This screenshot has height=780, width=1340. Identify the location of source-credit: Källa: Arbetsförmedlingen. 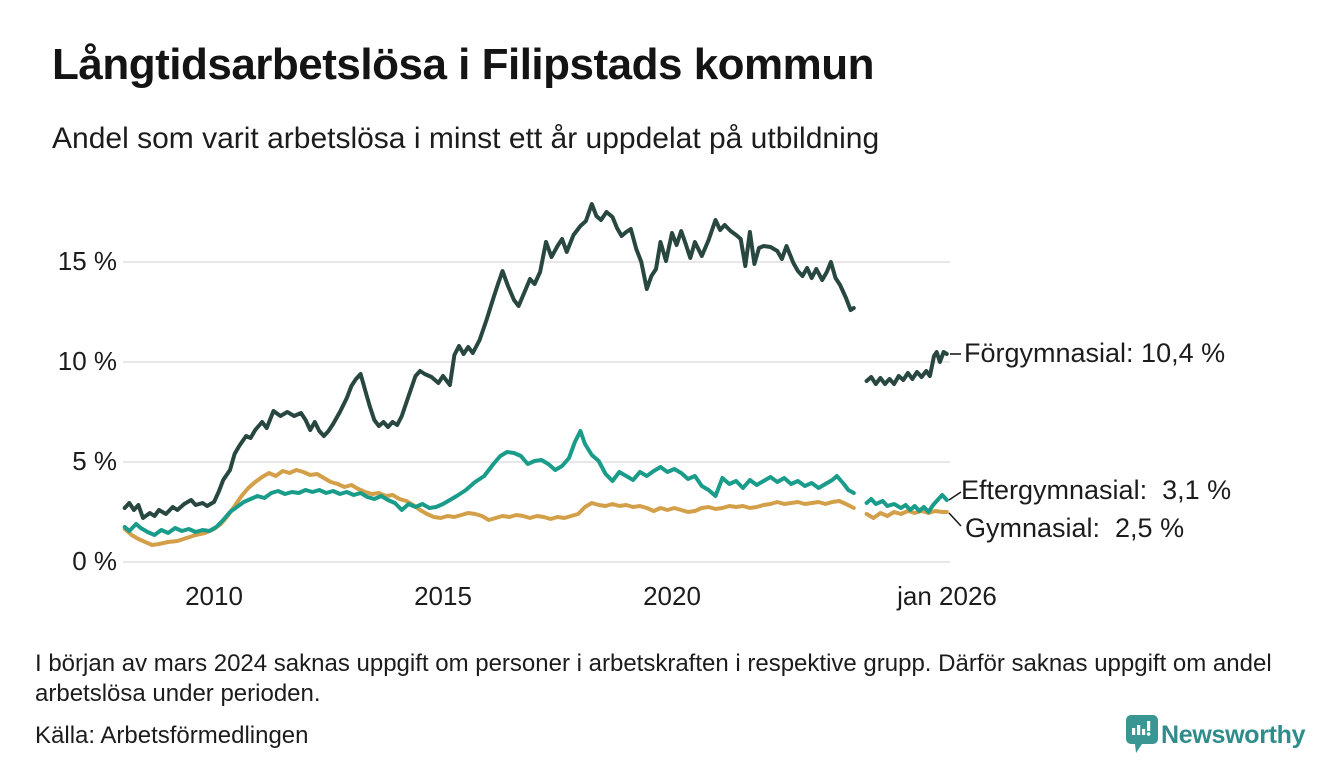
(172, 735).